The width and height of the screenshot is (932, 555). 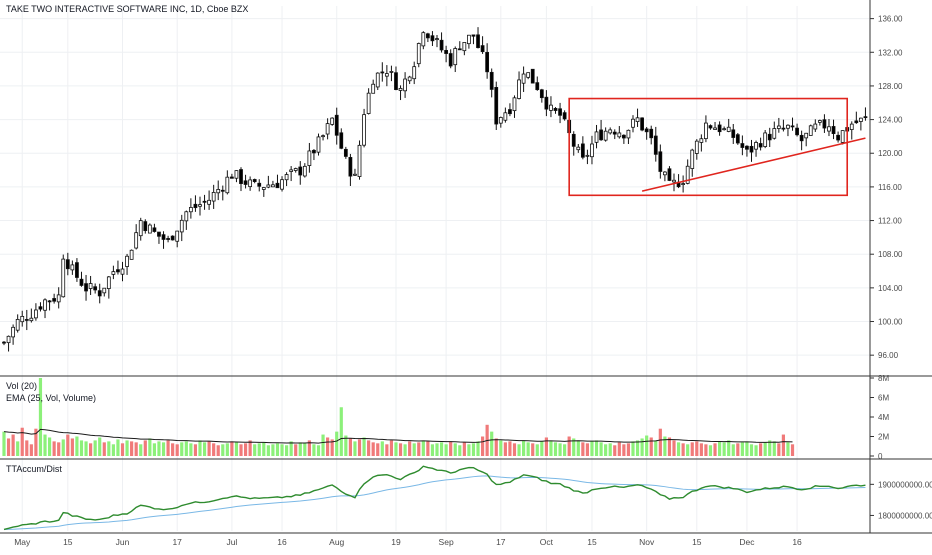 I want to click on volume-tick-label: 4M, so click(x=883, y=417).